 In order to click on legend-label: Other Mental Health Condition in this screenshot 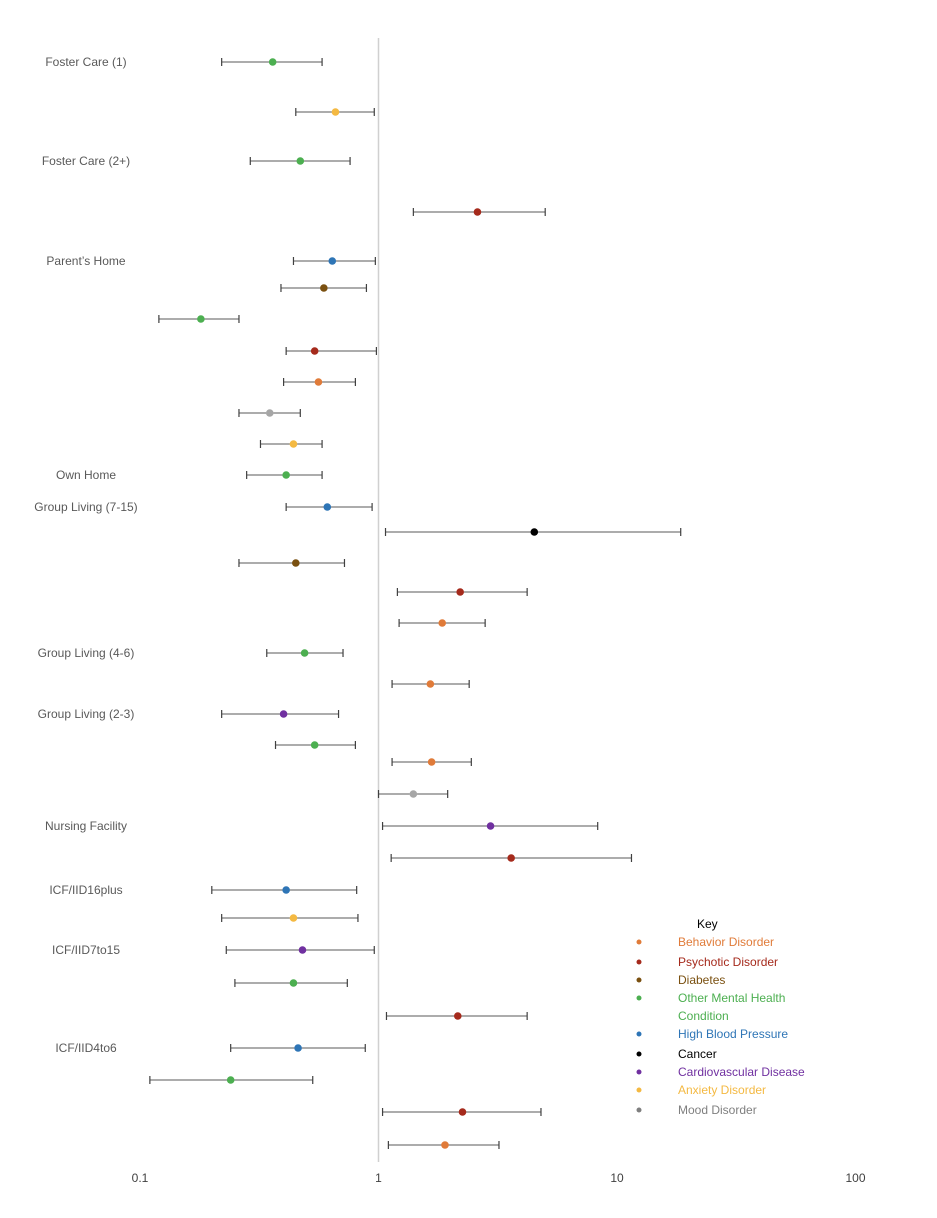, I will do `click(731, 1007)`.